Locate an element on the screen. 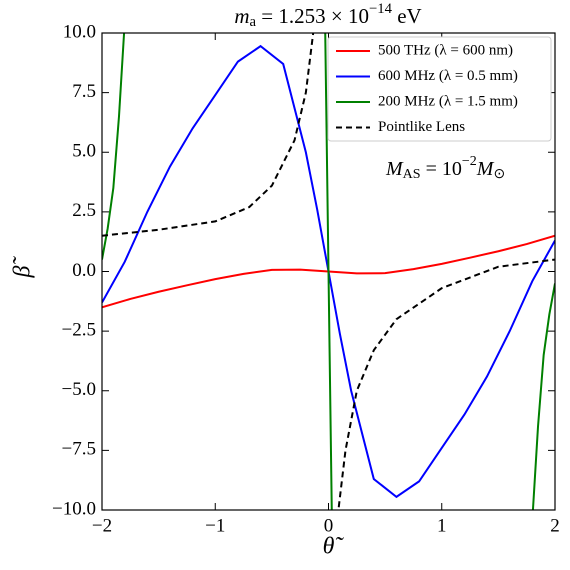  y-tick-label: −10.0 is located at coordinates (74, 508).